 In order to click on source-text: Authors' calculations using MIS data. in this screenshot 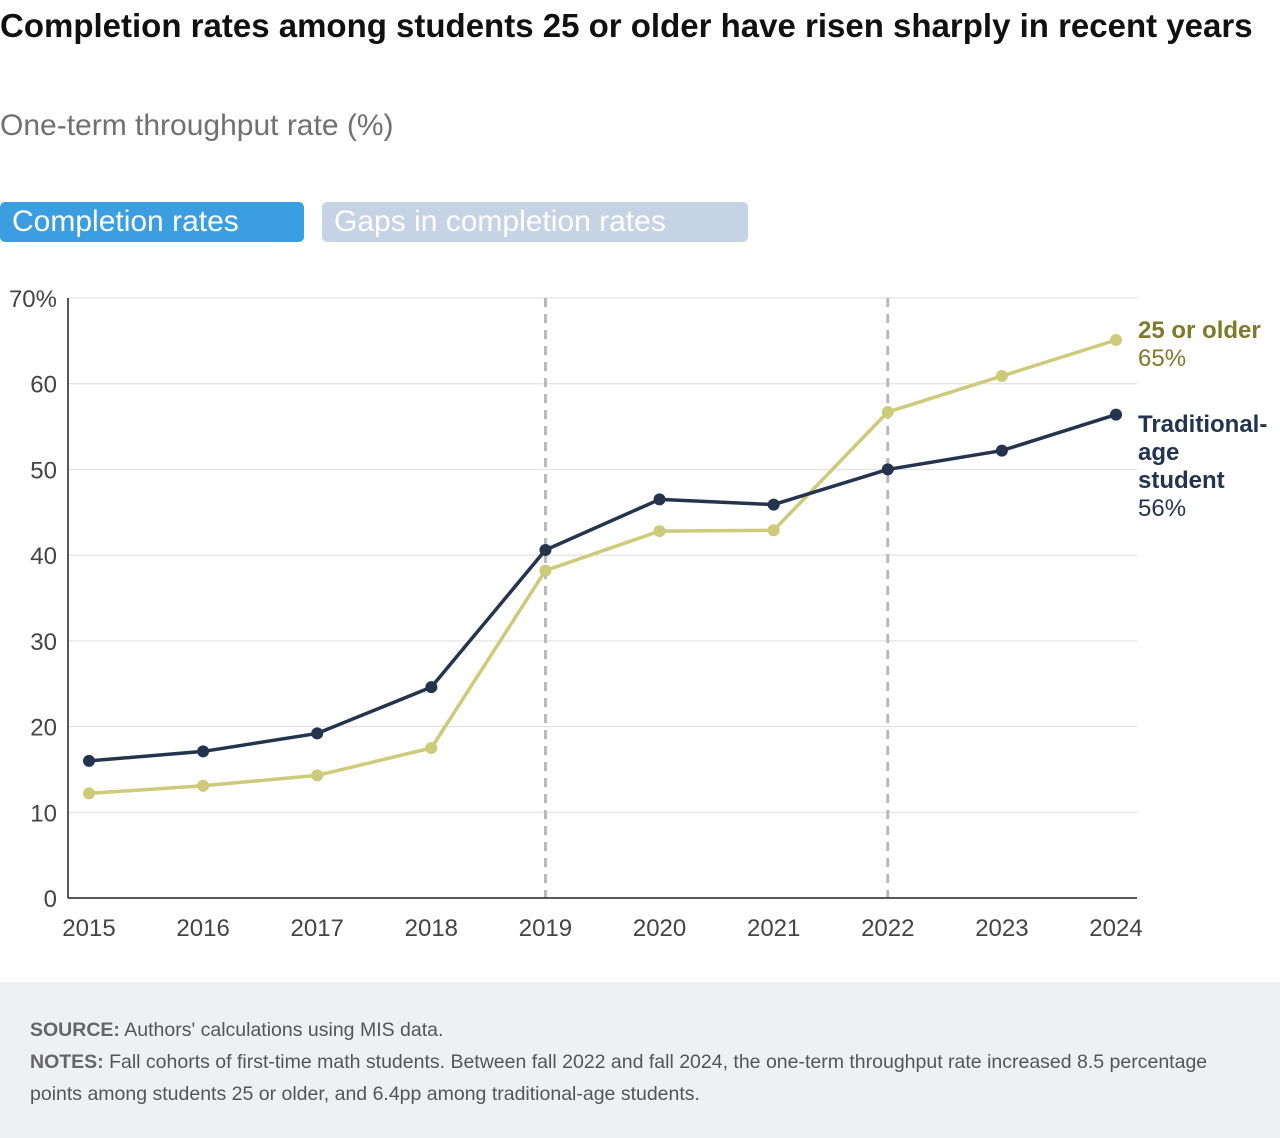, I will do `click(281, 1030)`.